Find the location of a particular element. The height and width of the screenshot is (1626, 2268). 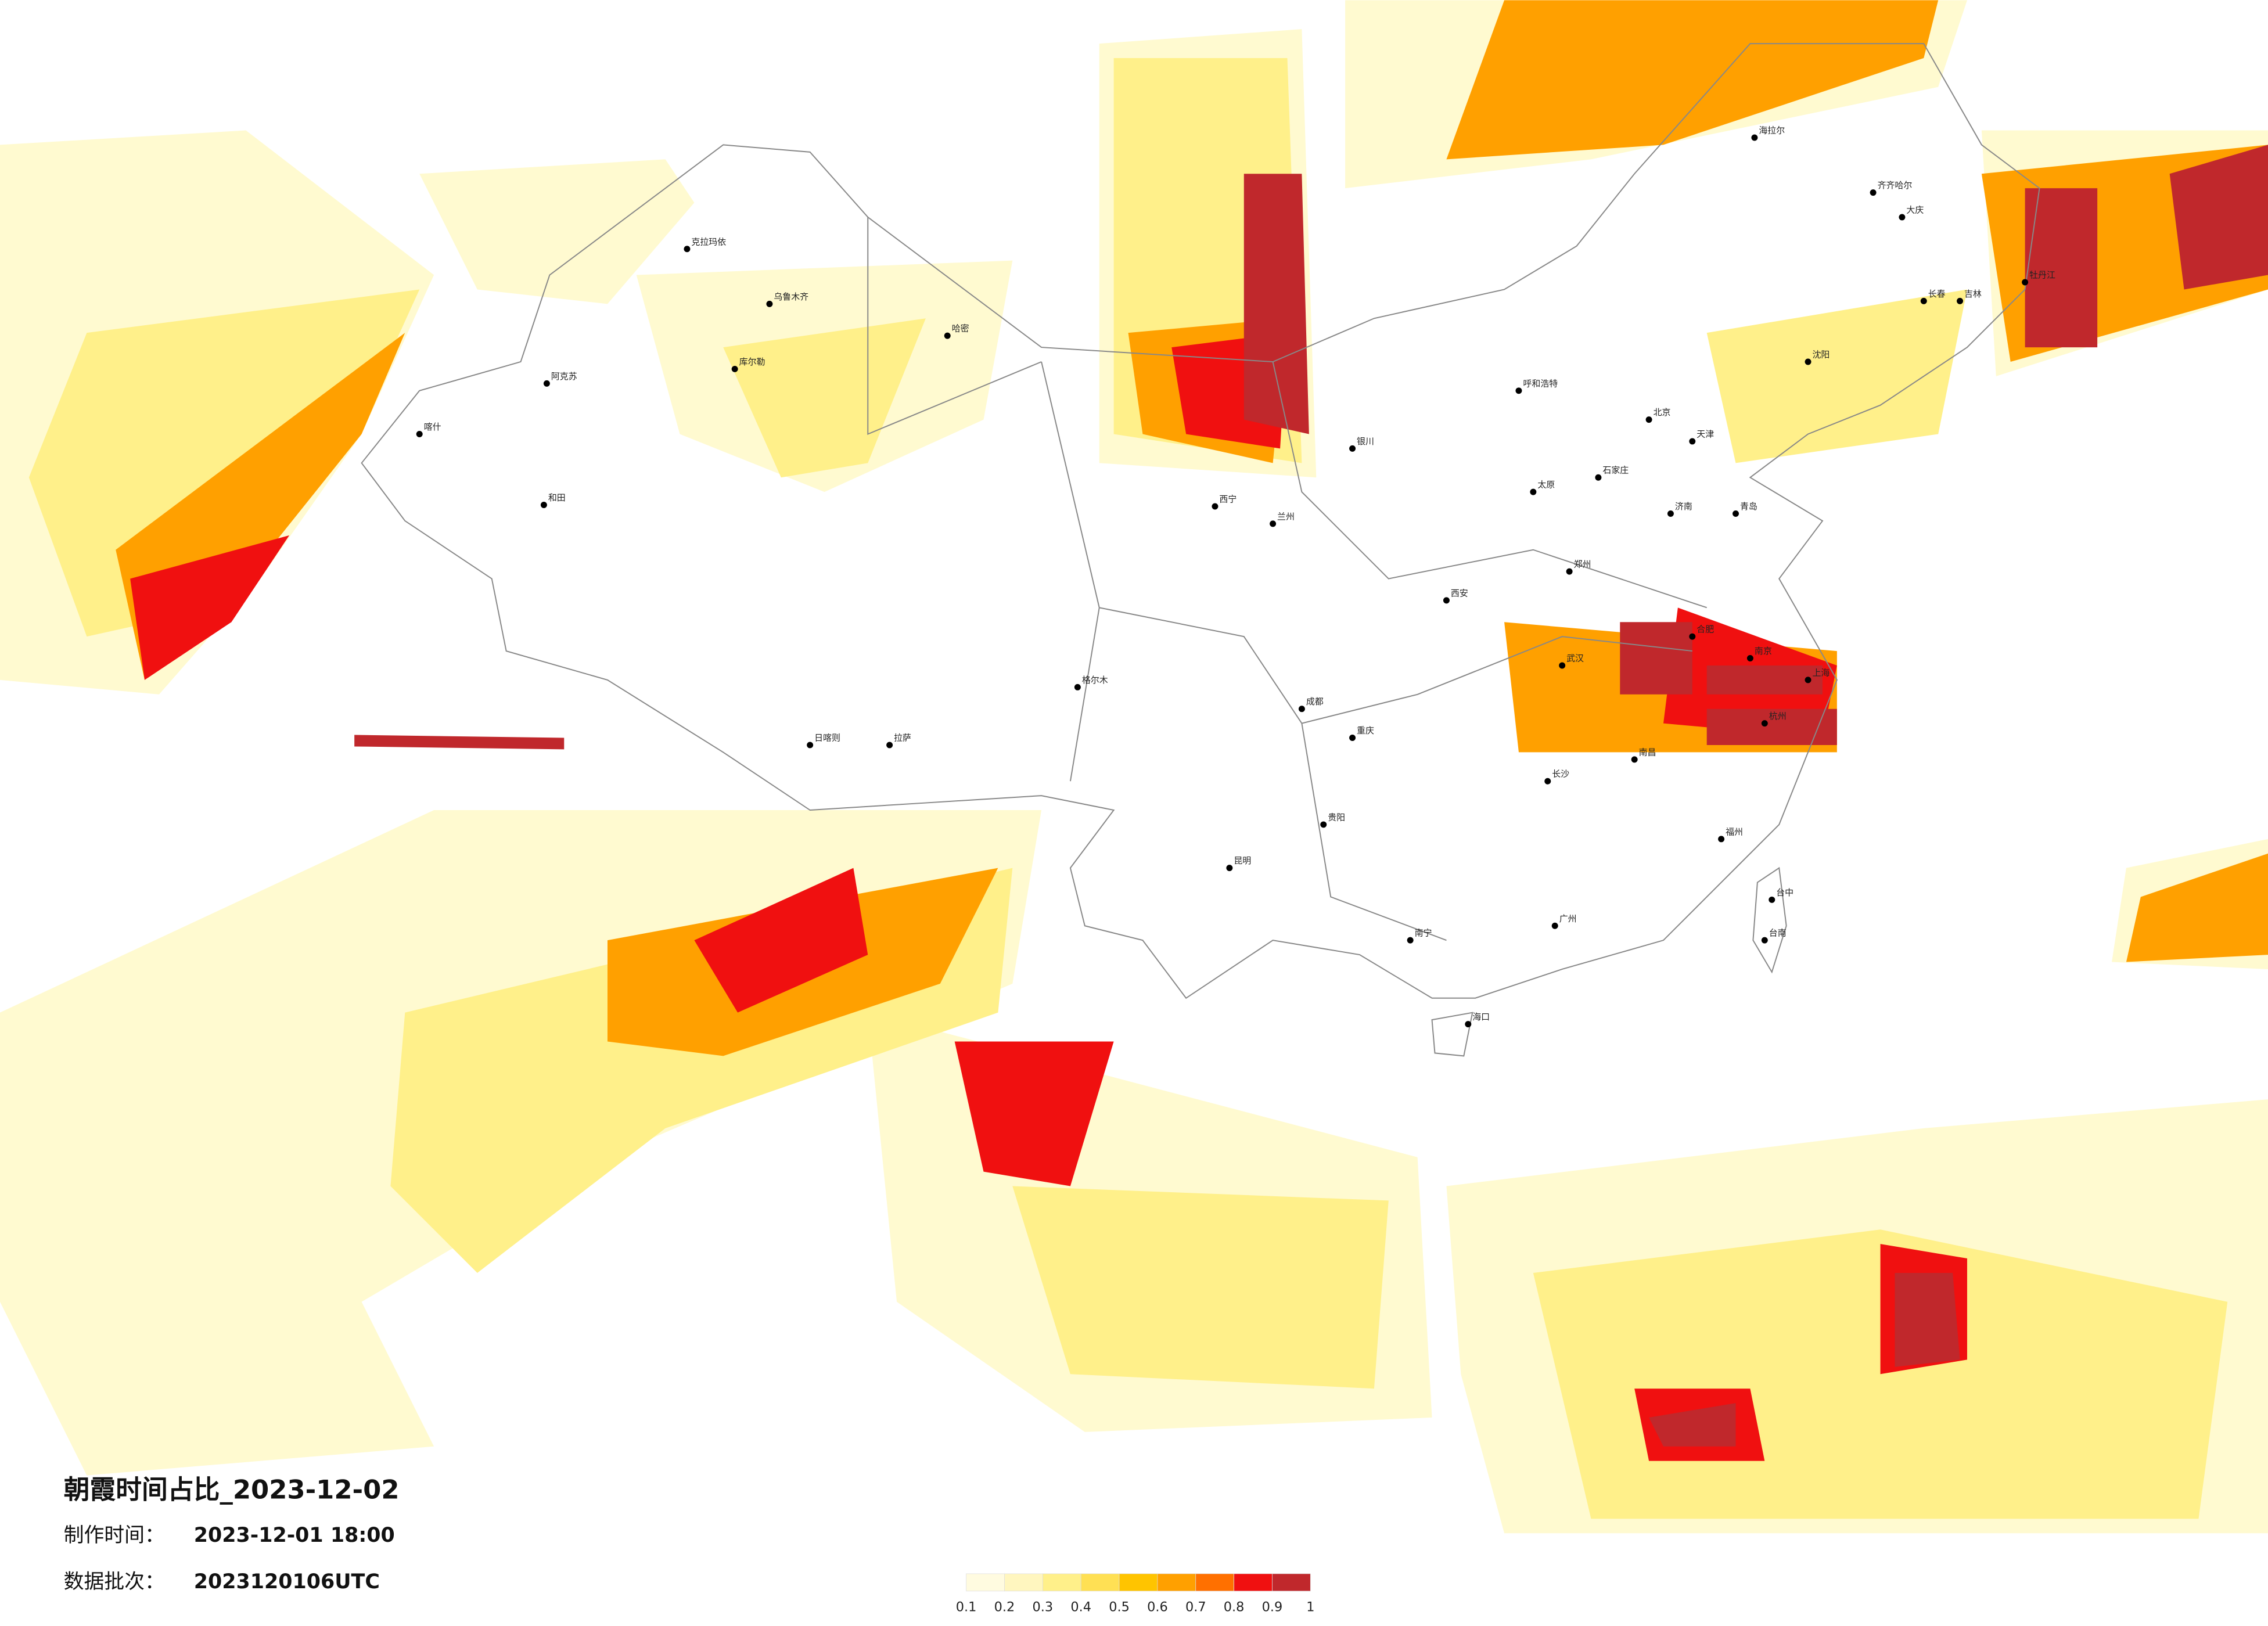

city-label: 格尔木 is located at coordinates (1095, 680).